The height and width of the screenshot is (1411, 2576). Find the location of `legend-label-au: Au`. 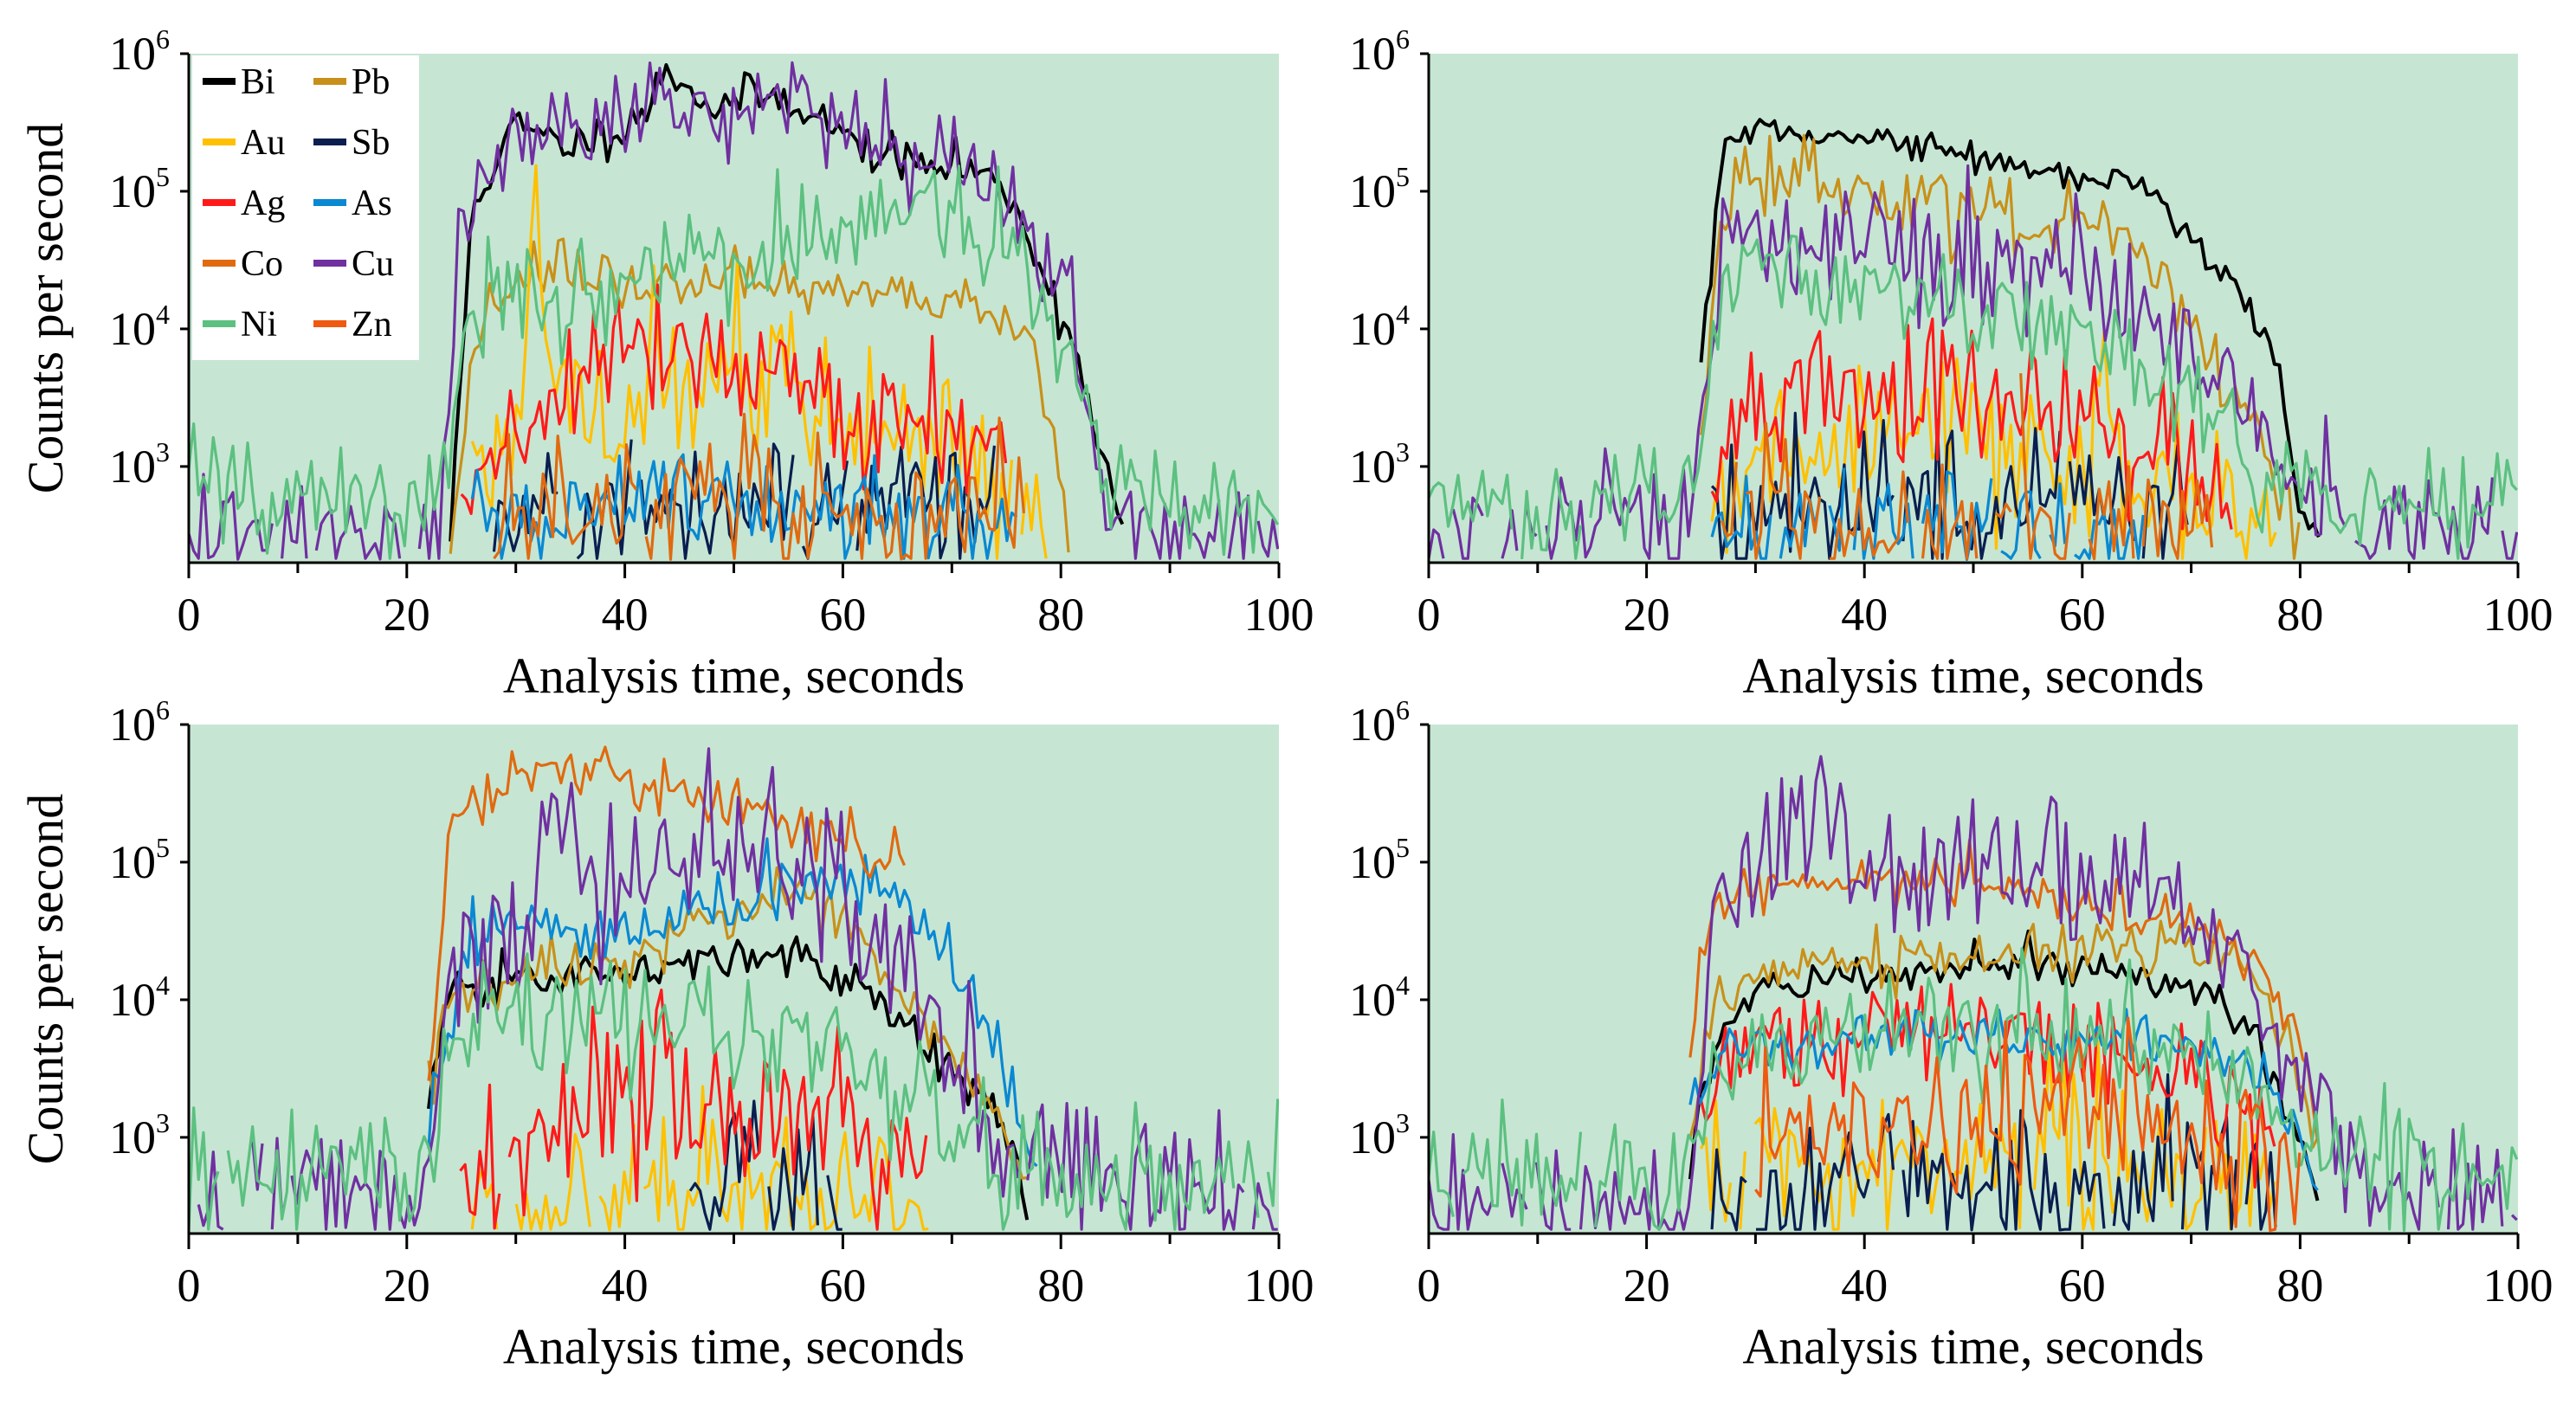

legend-label-au: Au is located at coordinates (263, 143).